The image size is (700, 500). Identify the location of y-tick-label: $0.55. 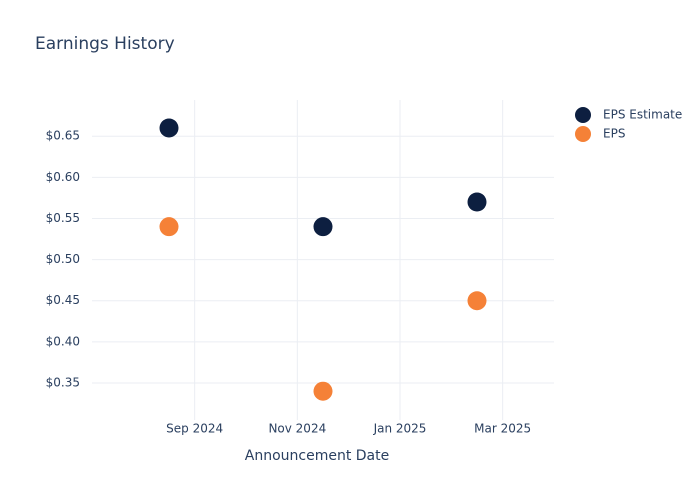
(63, 218).